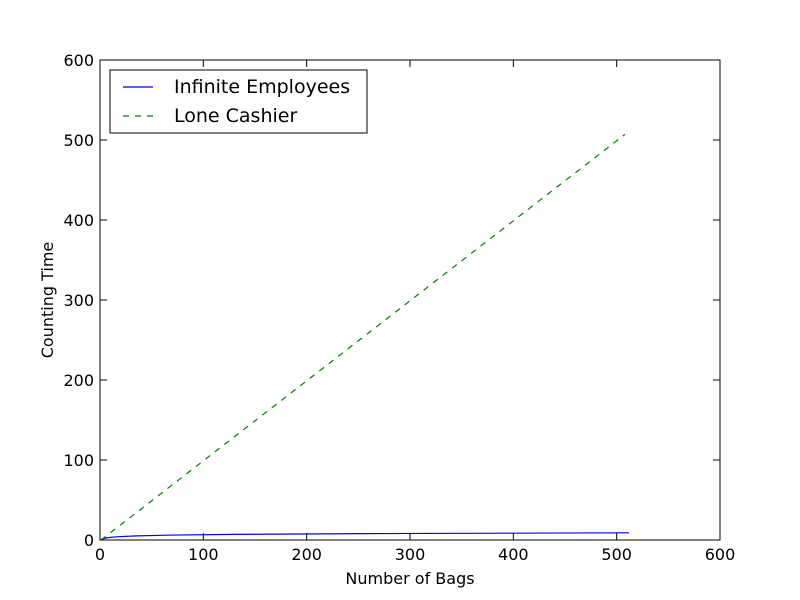 Image resolution: width=800 pixels, height=600 pixels. Describe the element at coordinates (100, 554) in the screenshot. I see `x-tick-label-0: 0` at that location.